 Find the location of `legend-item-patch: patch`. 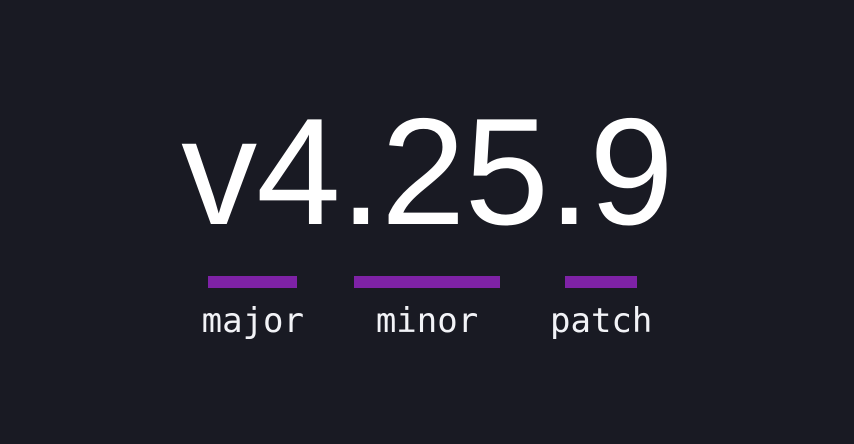

legend-item-patch: patch is located at coordinates (601, 308).